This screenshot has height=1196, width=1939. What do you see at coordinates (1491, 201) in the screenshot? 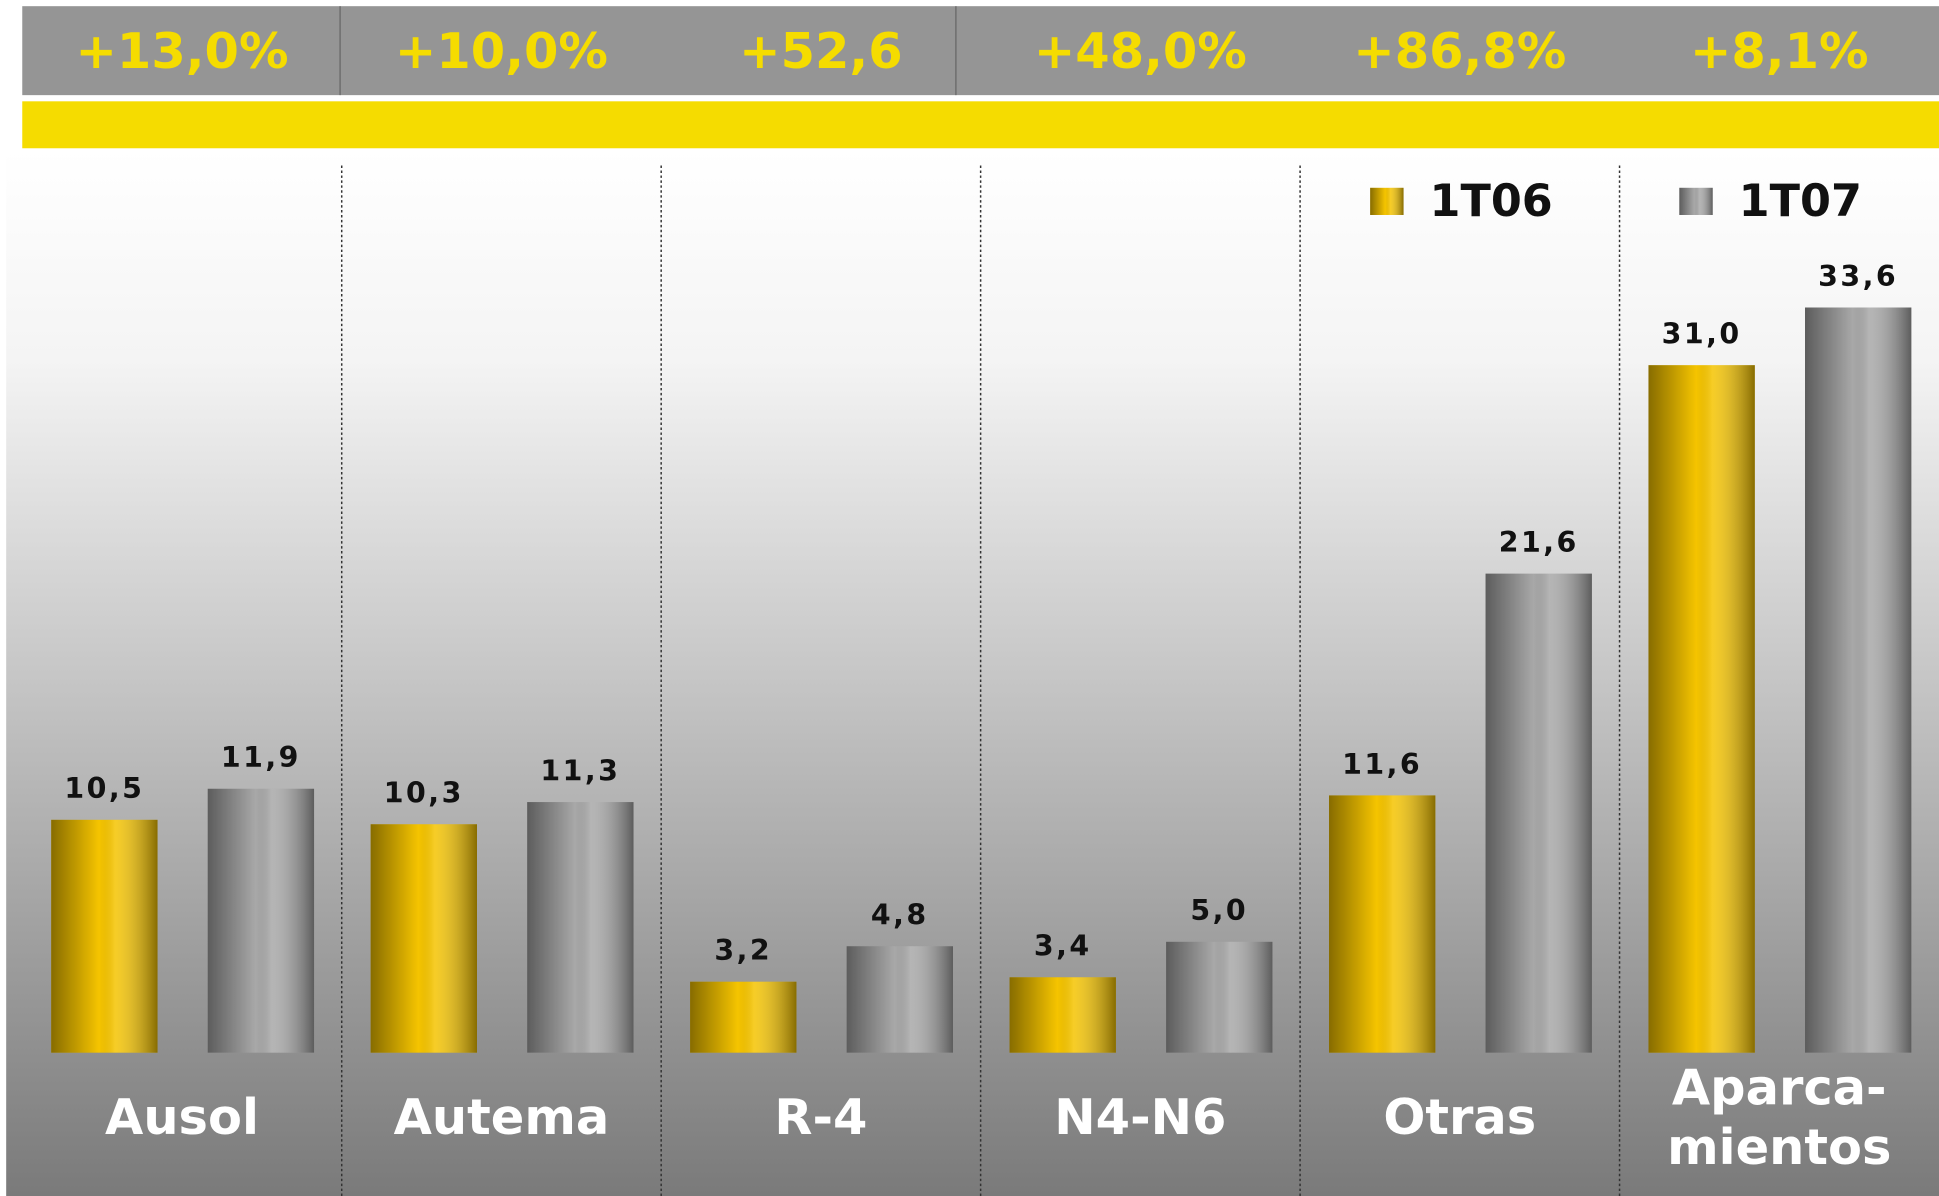
I see `legend-label: 1T06` at bounding box center [1491, 201].